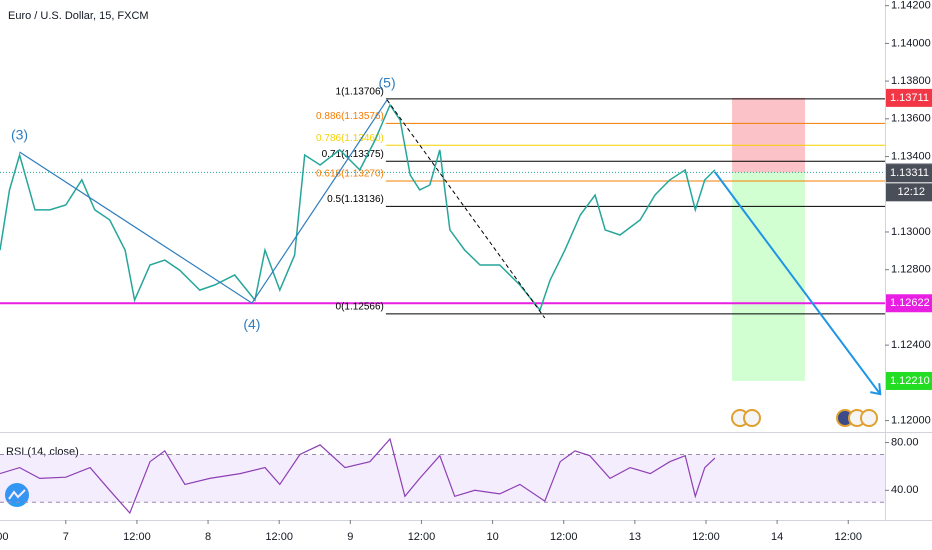 The height and width of the screenshot is (550, 932). I want to click on wave-label: (4), so click(251, 324).